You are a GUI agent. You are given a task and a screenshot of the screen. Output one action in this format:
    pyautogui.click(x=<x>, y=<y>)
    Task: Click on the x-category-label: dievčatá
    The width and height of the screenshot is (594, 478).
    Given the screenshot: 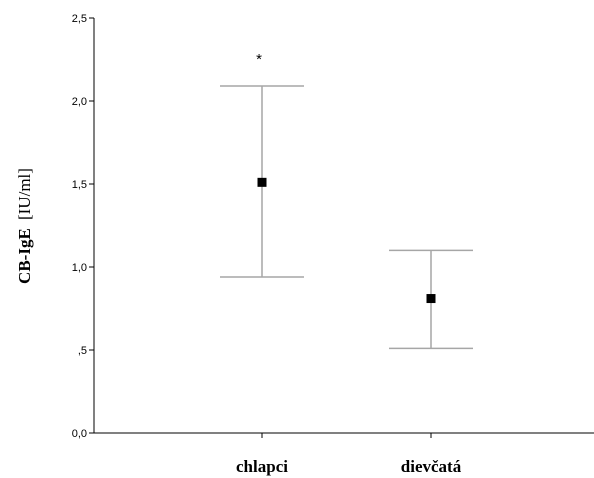 What is the action you would take?
    pyautogui.click(x=431, y=466)
    